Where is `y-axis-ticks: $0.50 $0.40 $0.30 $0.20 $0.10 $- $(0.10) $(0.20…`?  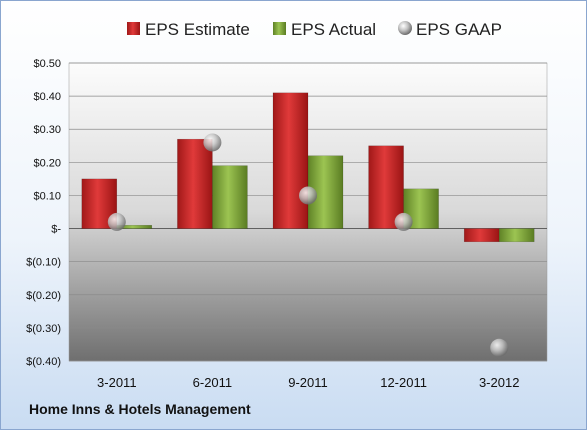
y-axis-ticks: $0.50 $0.40 $0.30 $0.20 $0.10 $- $(0.10) $(0.20… is located at coordinates (43, 213).